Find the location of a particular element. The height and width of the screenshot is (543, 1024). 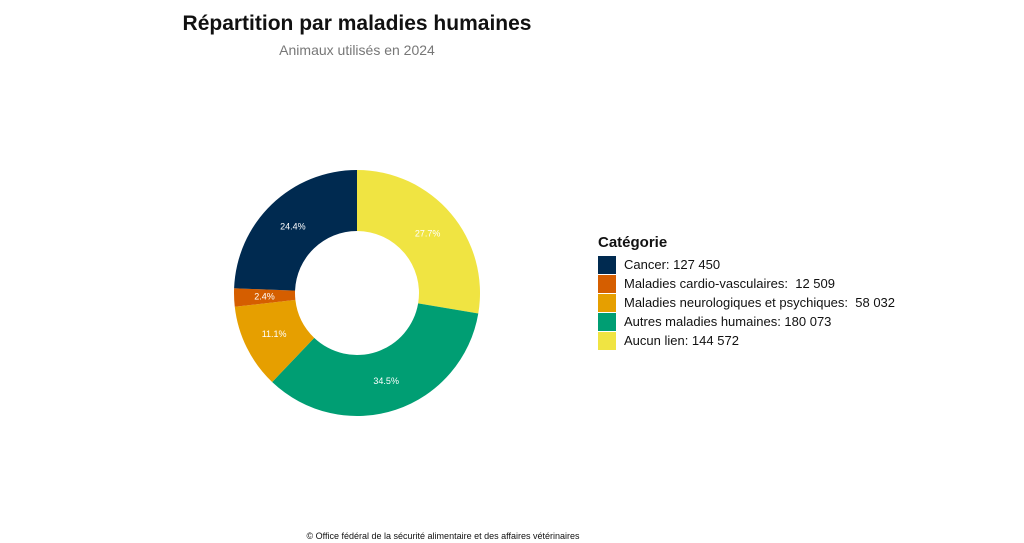

chart-title: Répartition par maladies humaines is located at coordinates (357, 23).